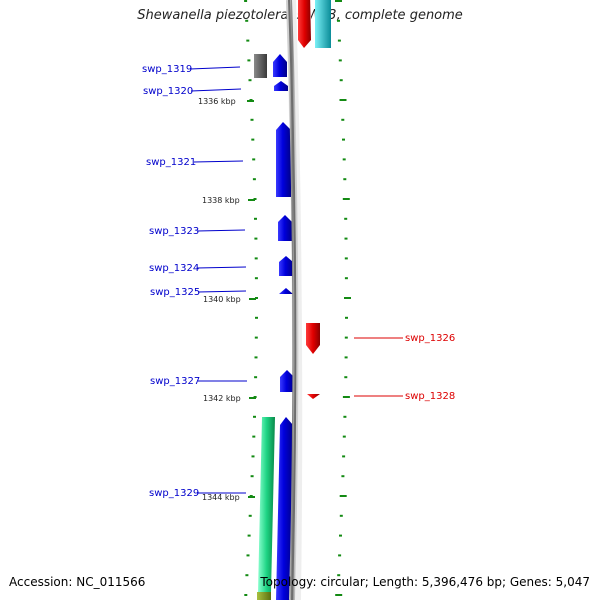 Image resolution: width=600 pixels, height=600 pixels. Describe the element at coordinates (323, 24) in the screenshot. I see `cyan-feature` at that location.